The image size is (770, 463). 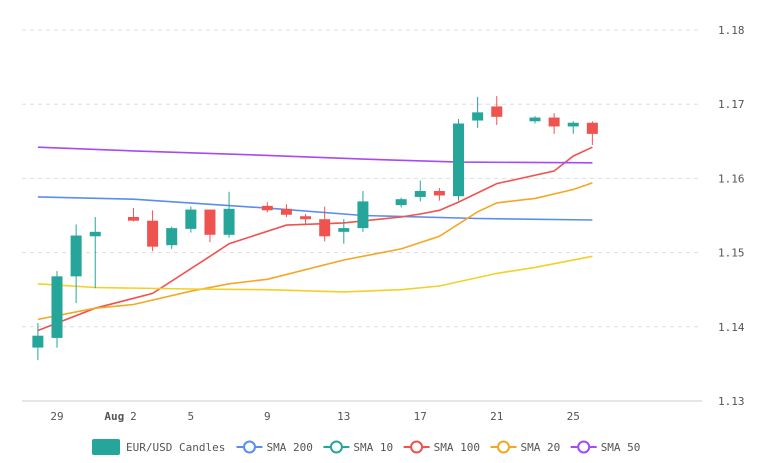 I want to click on y-axis: 1.13 1.14 1.15 1.16 1.17 1.18, so click(x=731, y=216).